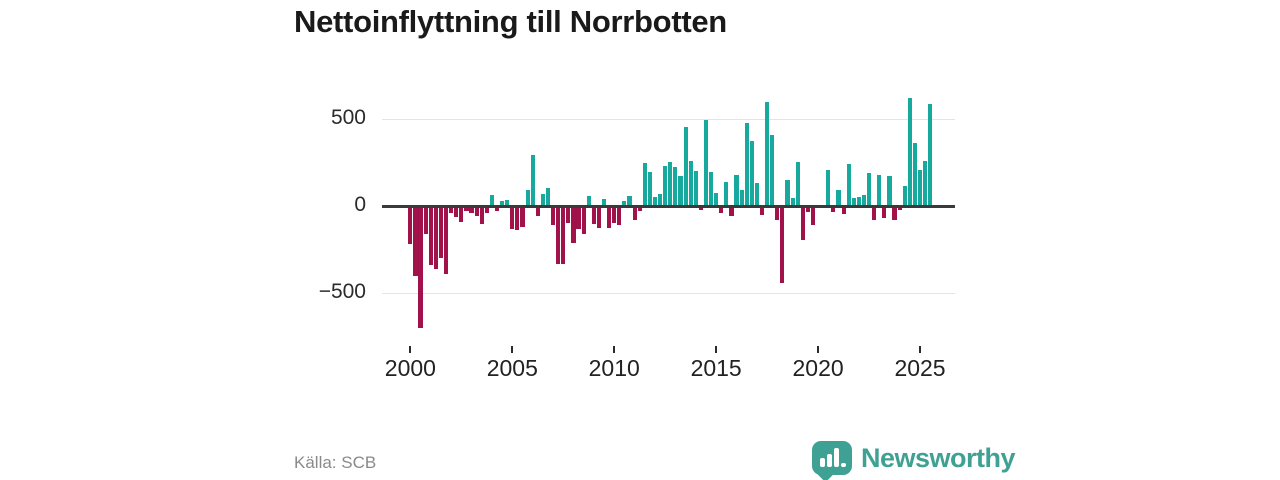  What do you see at coordinates (512, 368) in the screenshot?
I see `x-axis-tick-label: 2005` at bounding box center [512, 368].